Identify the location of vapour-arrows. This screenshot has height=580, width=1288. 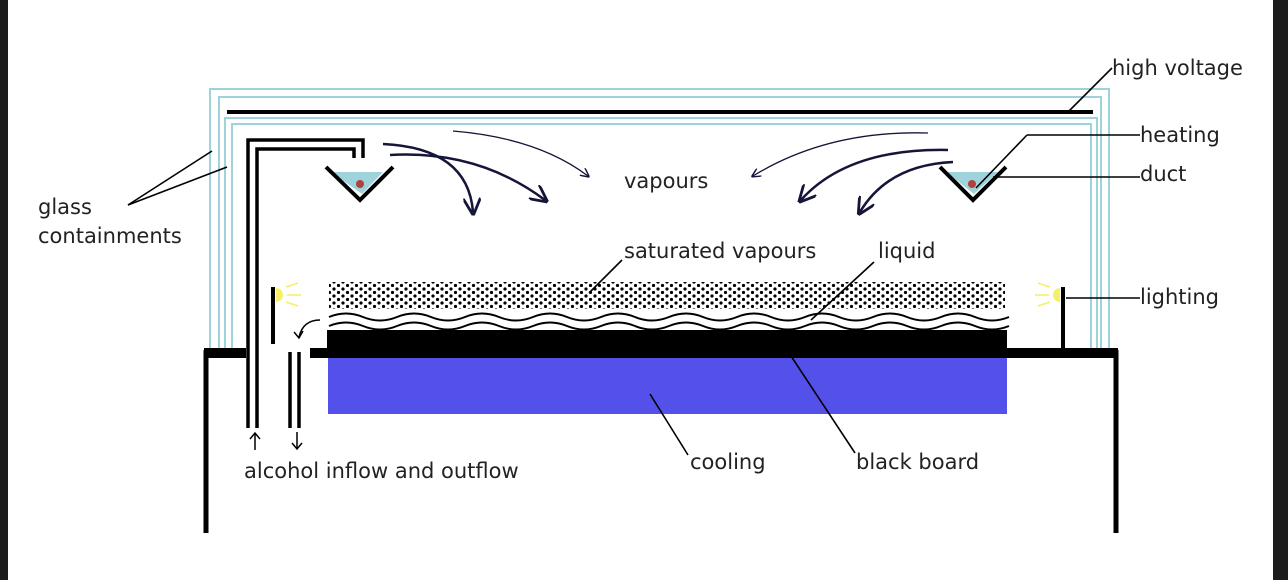
(668, 171).